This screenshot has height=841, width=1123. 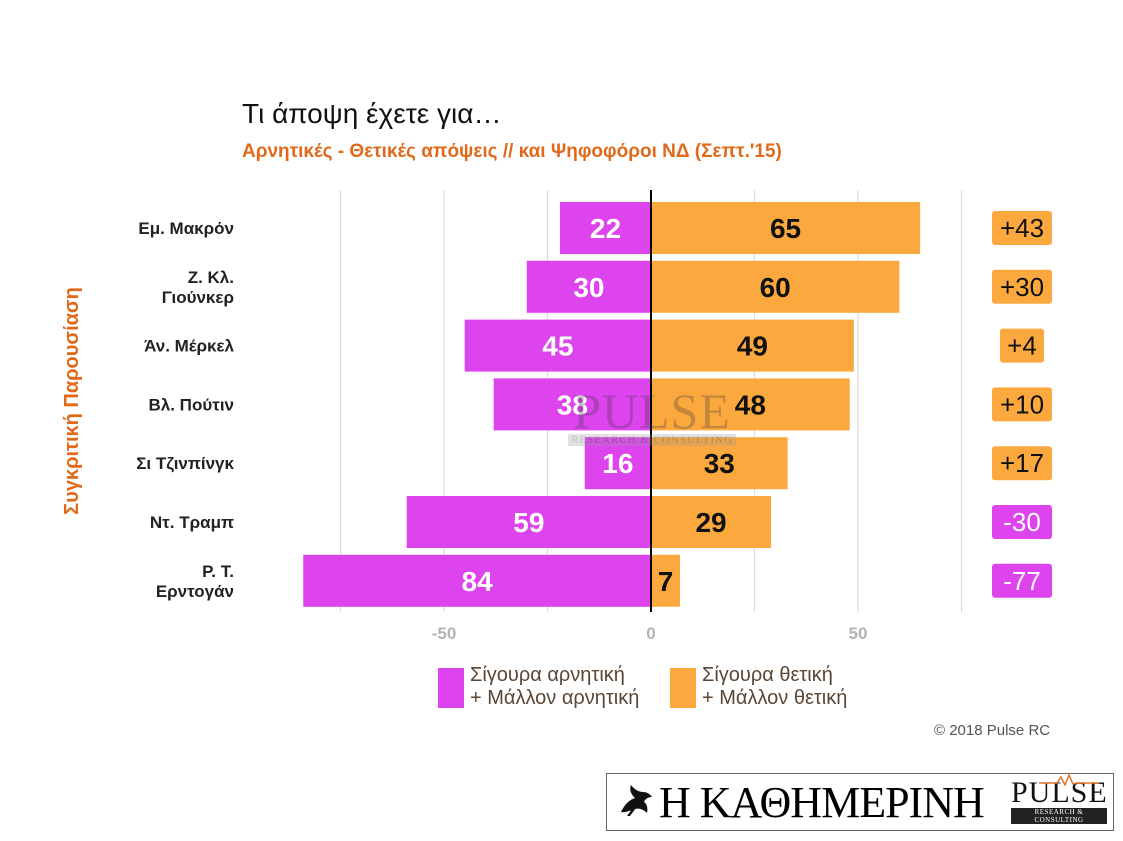 What do you see at coordinates (775, 698) in the screenshot?
I see `legend-label-positive-line2: + Μάλλον θετική` at bounding box center [775, 698].